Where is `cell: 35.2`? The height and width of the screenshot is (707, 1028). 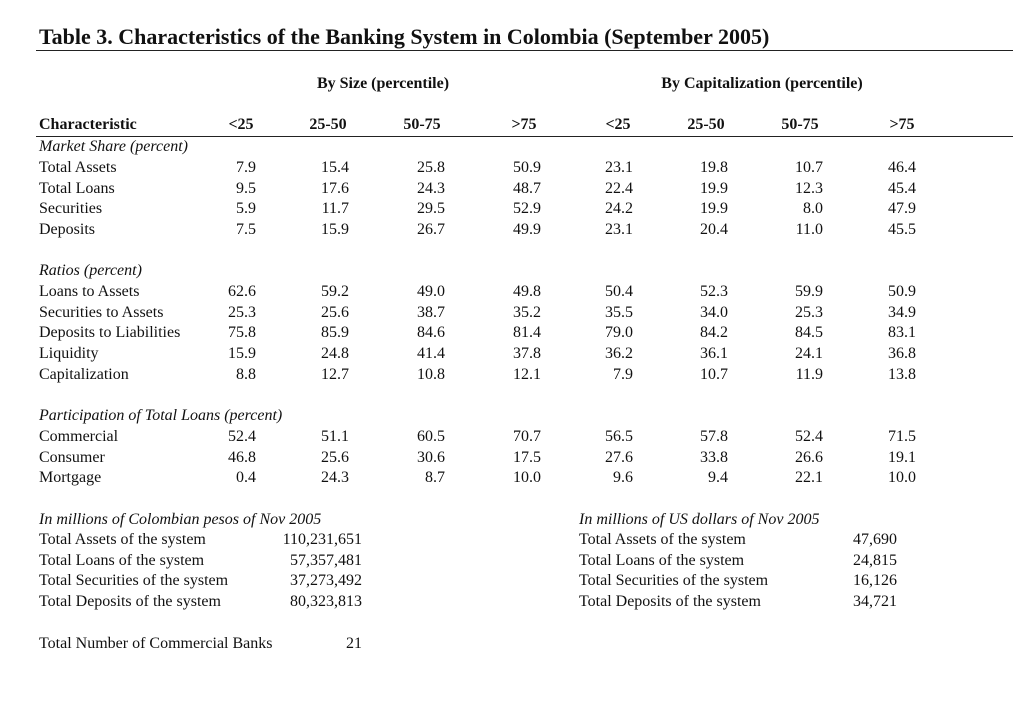 cell: 35.2 is located at coordinates (527, 312).